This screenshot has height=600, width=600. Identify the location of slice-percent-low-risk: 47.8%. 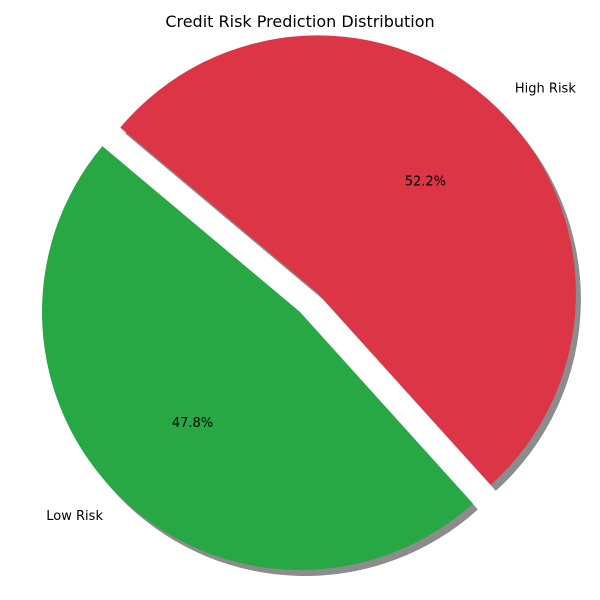
(192, 423).